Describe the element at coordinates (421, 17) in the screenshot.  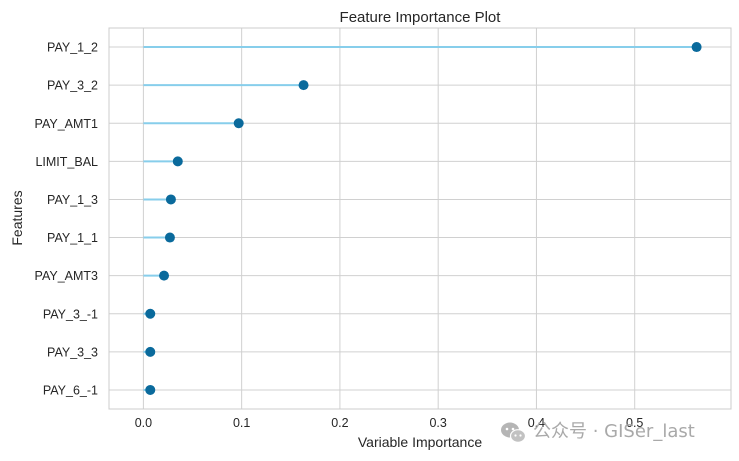
I see `chart-title: Feature Importance Plot` at that location.